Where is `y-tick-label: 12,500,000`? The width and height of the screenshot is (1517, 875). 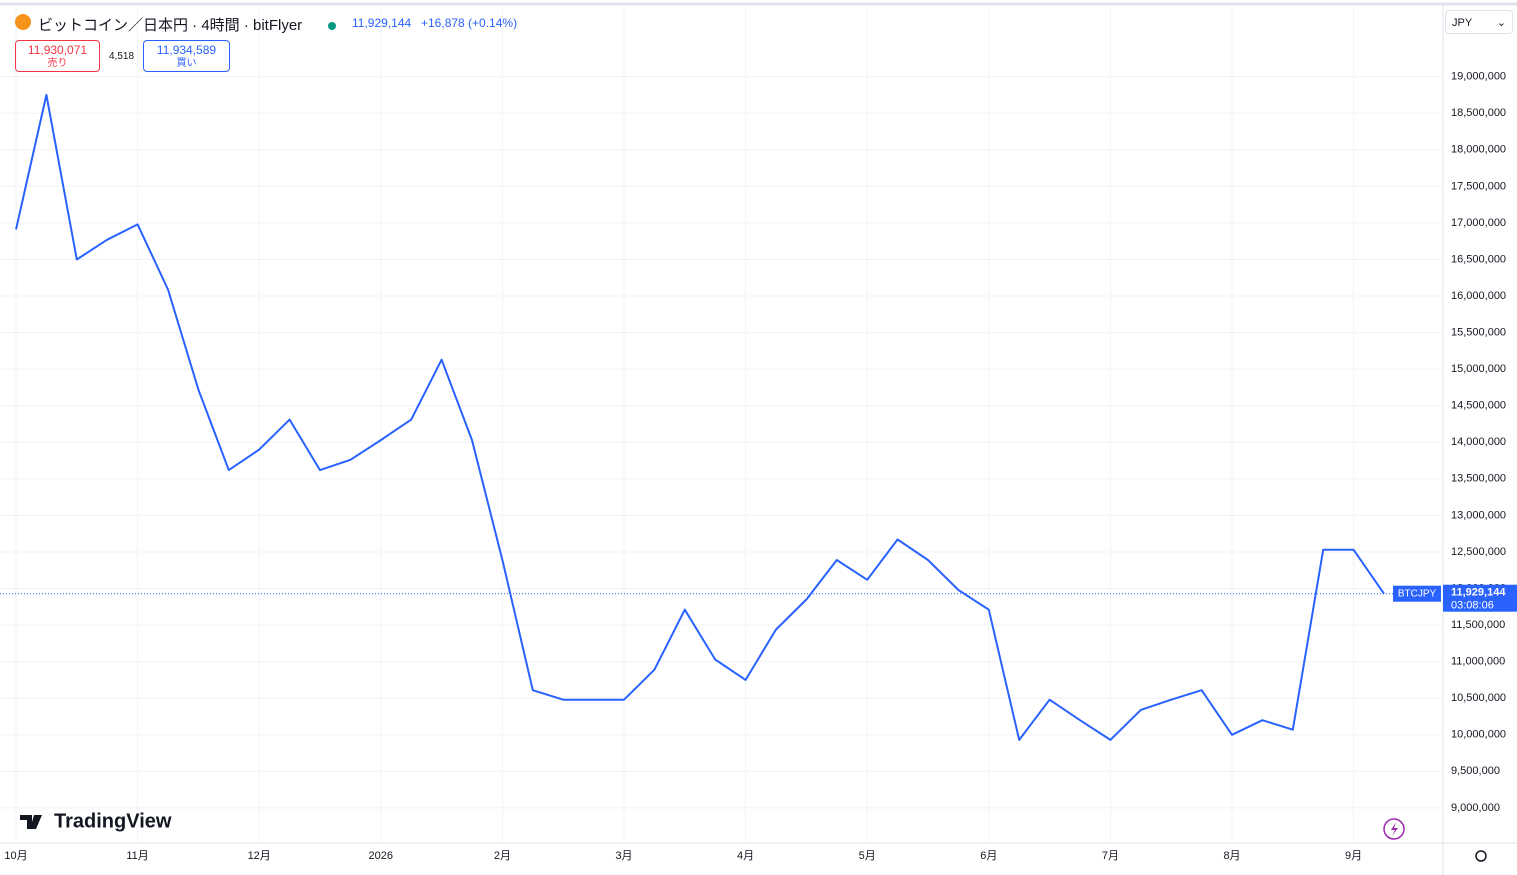
y-tick-label: 12,500,000 is located at coordinates (1478, 552).